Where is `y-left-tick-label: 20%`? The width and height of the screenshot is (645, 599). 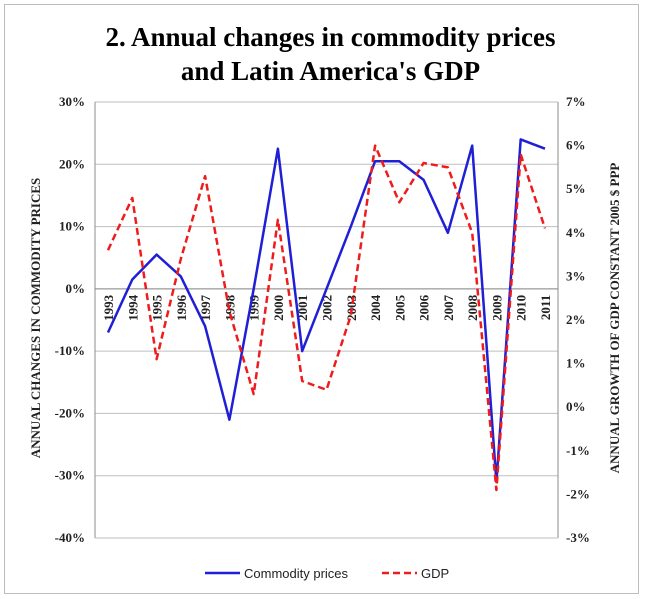 y-left-tick-label: 20% is located at coordinates (72, 163).